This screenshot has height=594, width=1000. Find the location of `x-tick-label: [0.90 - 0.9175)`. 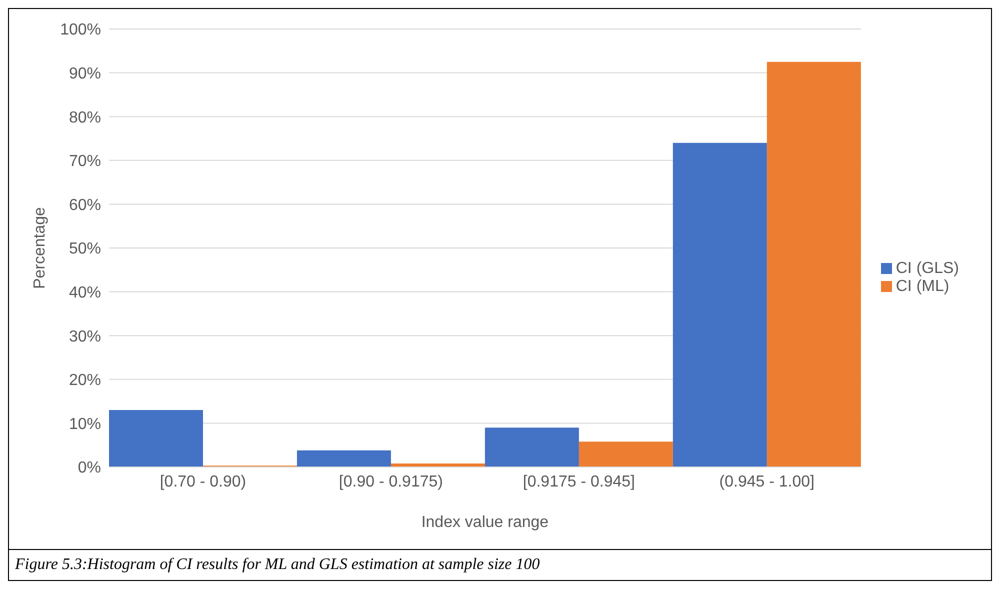

x-tick-label: [0.90 - 0.9175) is located at coordinates (390, 481).